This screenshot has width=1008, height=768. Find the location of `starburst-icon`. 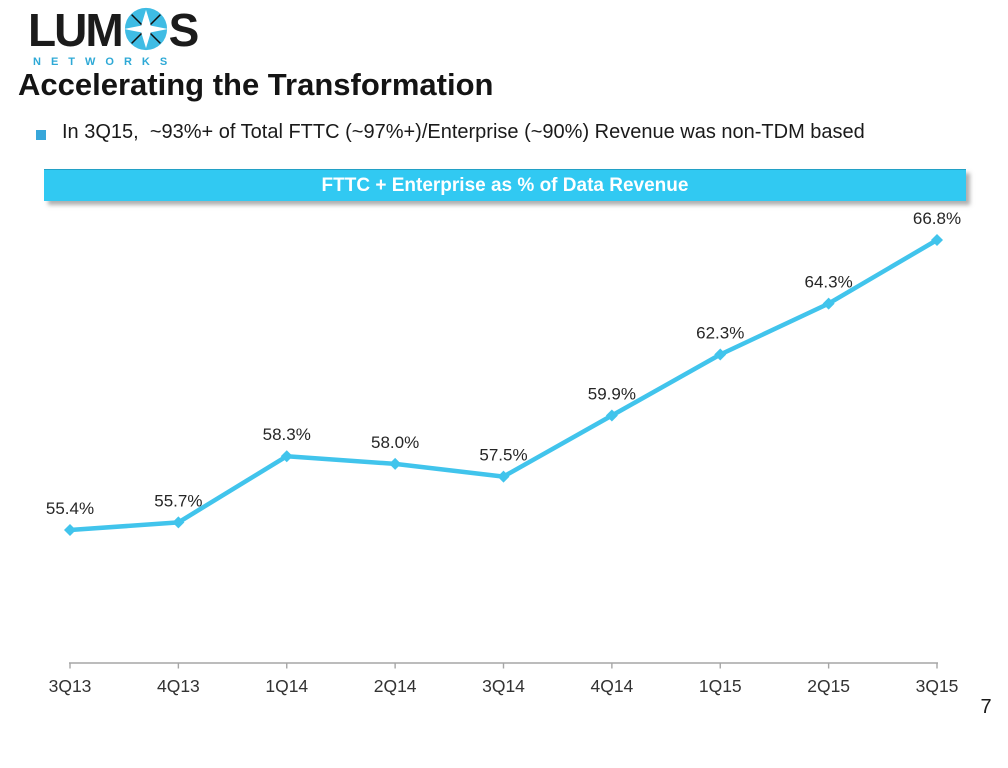

starburst-icon is located at coordinates (145, 29).